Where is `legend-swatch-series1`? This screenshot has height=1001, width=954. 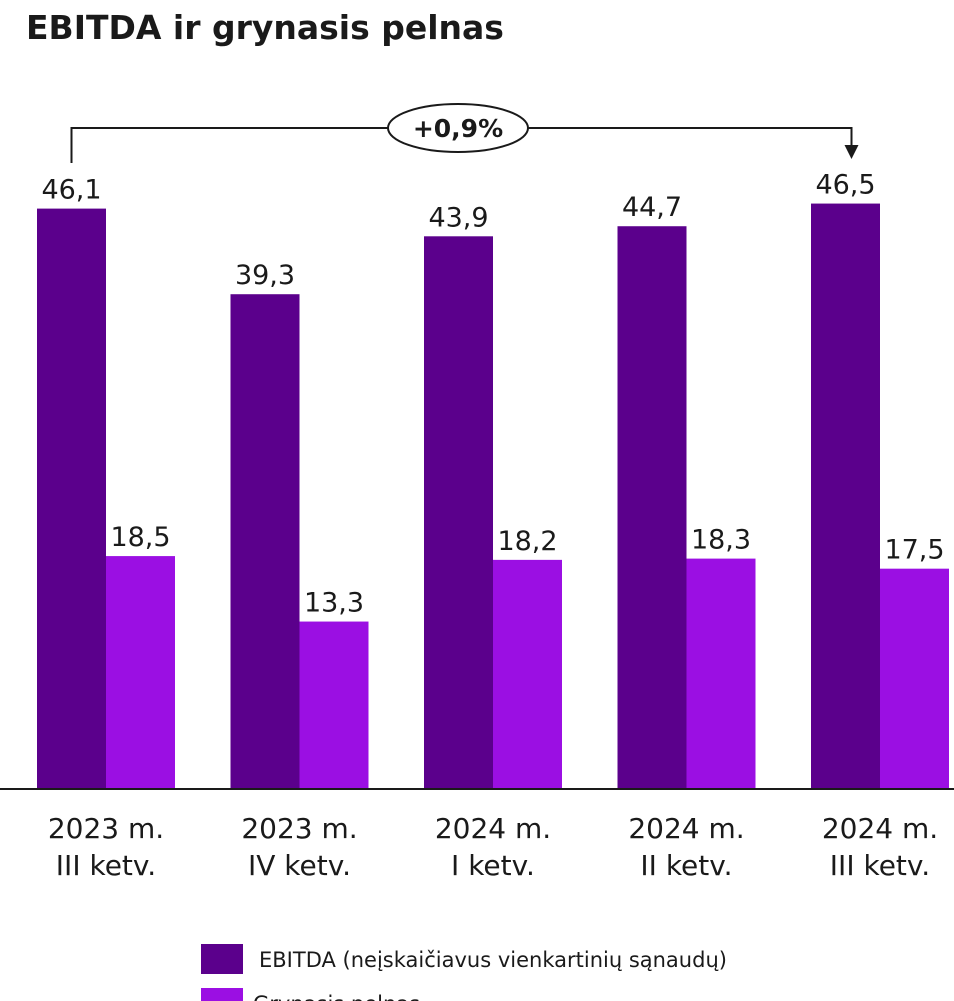 legend-swatch-series1 is located at coordinates (222, 959).